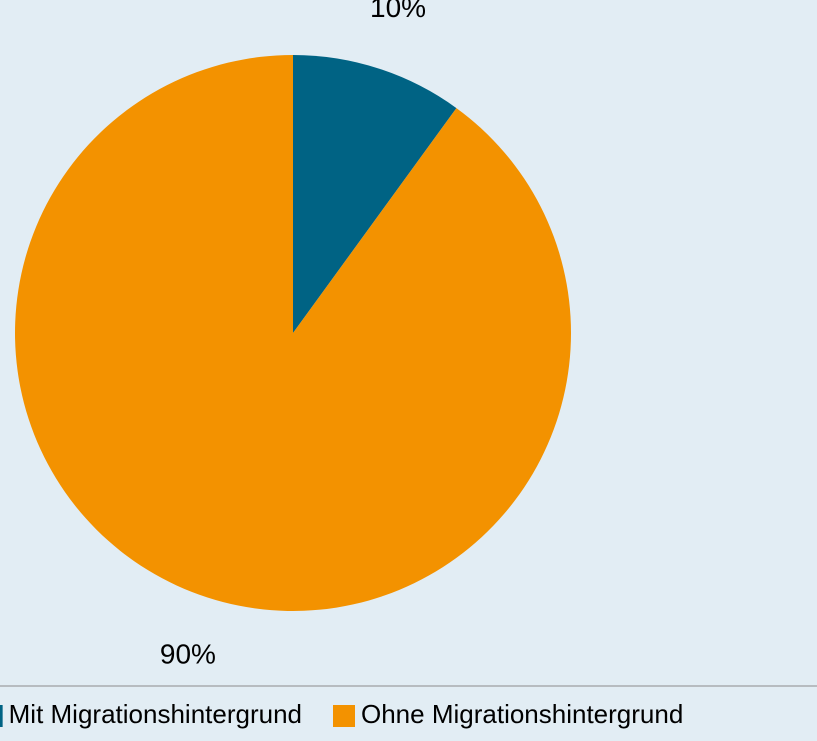 The width and height of the screenshot is (817, 741). Describe the element at coordinates (522, 714) in the screenshot. I see `legend-label: Ohne Migrationshintergrund` at that location.